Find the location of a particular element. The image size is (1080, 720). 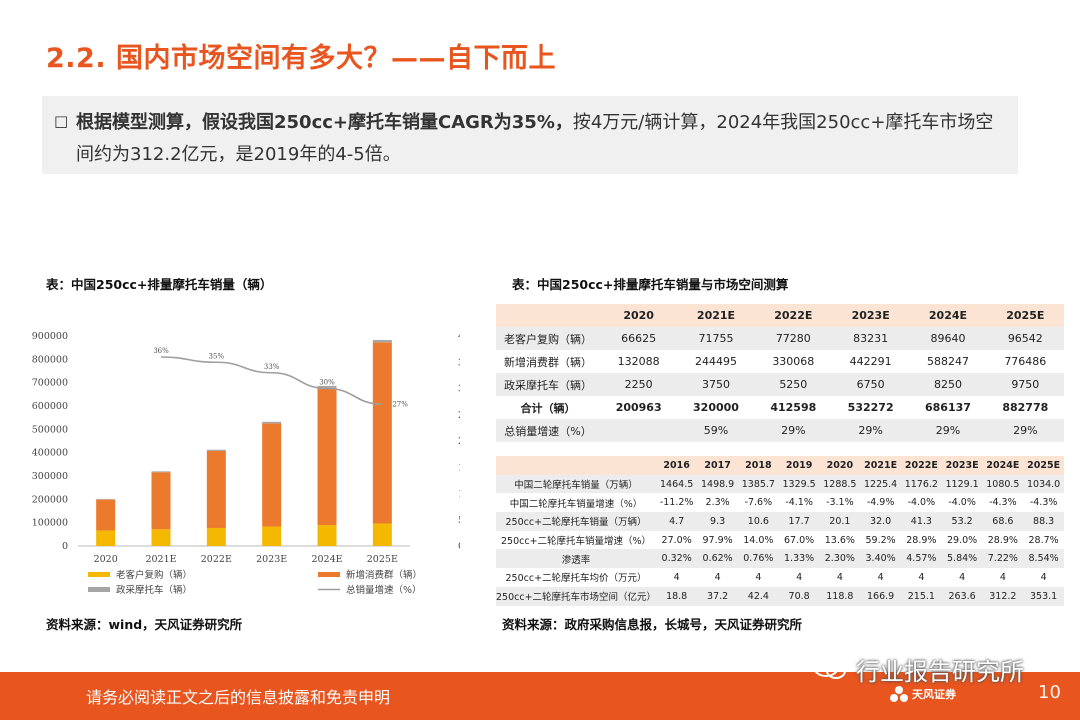

forecast-row-label: 新增消费群（辆） is located at coordinates (548, 361).